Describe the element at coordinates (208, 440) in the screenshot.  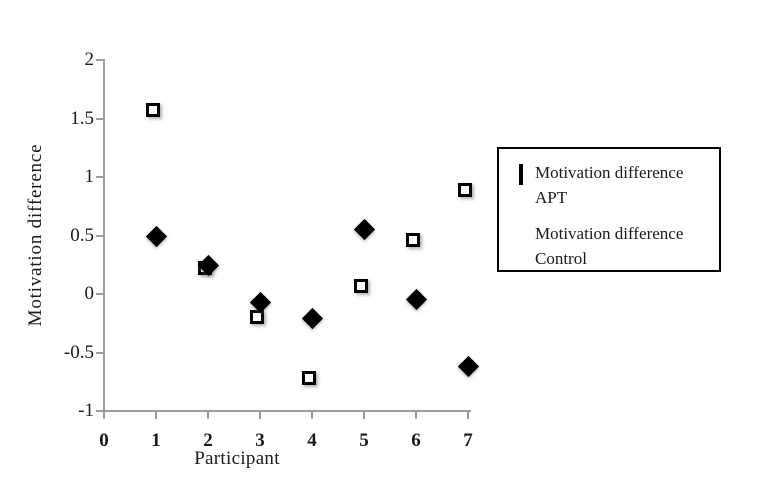
I see `x-tick-label: 2` at that location.